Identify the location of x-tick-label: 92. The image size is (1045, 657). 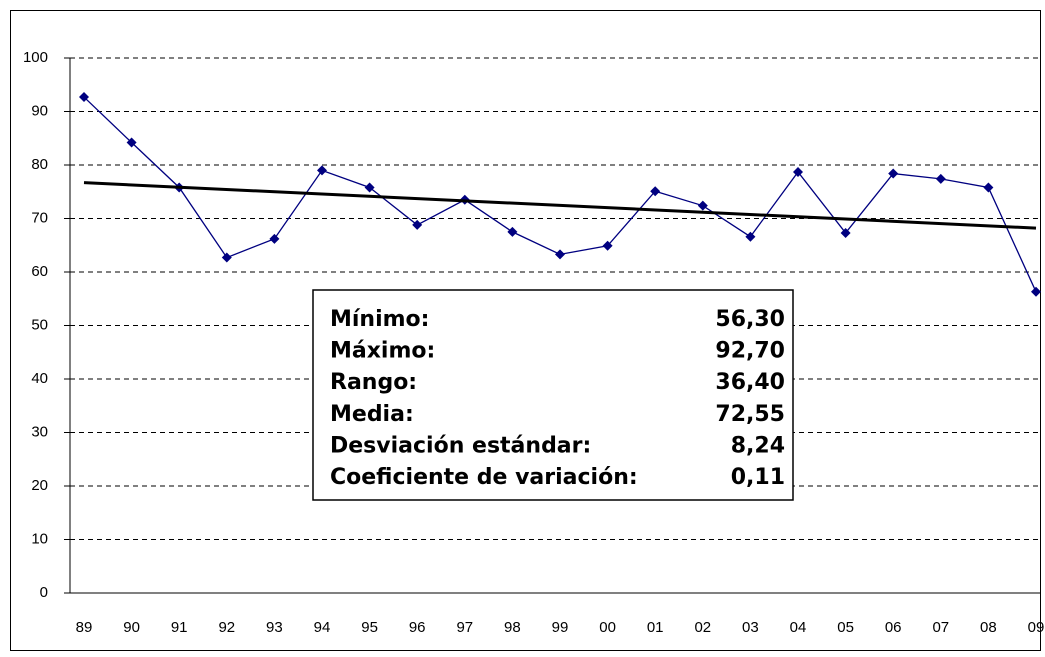
(226, 627).